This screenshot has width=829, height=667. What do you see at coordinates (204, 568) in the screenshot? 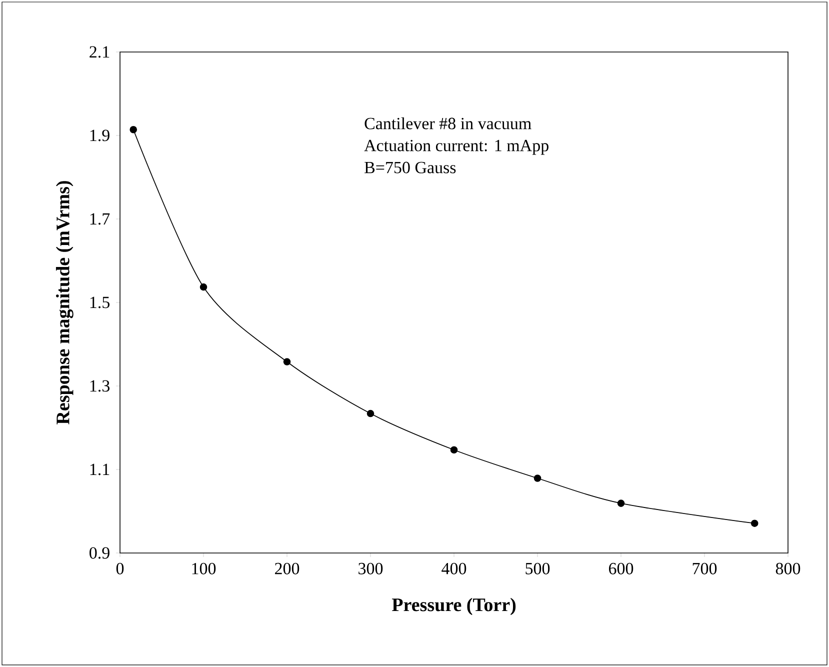
I see `x-tick-label: 100` at bounding box center [204, 568].